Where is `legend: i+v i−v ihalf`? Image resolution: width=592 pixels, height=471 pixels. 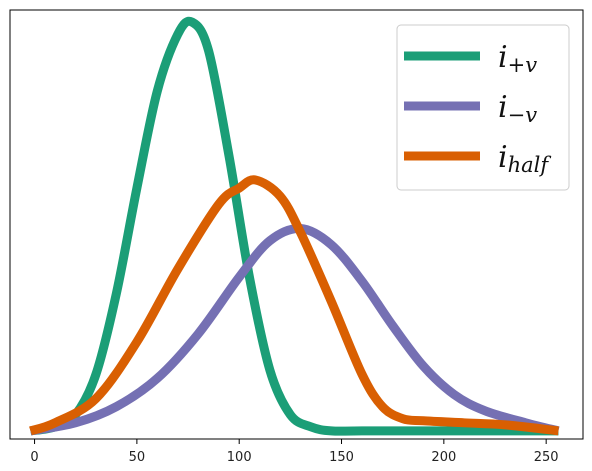 legend: i+v i−v ihalf is located at coordinates (483, 107).